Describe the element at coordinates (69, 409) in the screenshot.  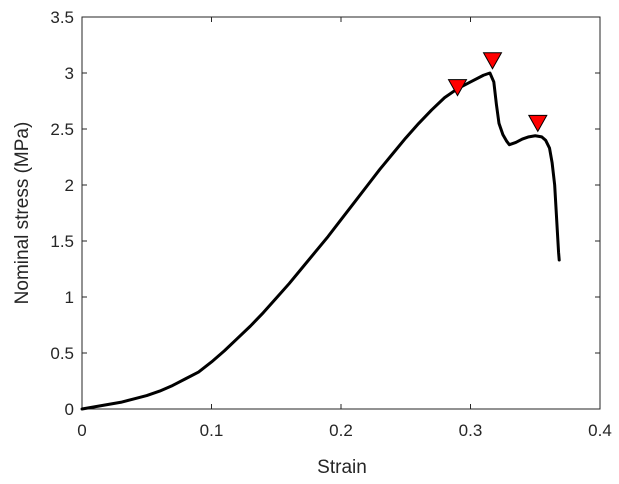
I see `y-tick-label: 0` at that location.